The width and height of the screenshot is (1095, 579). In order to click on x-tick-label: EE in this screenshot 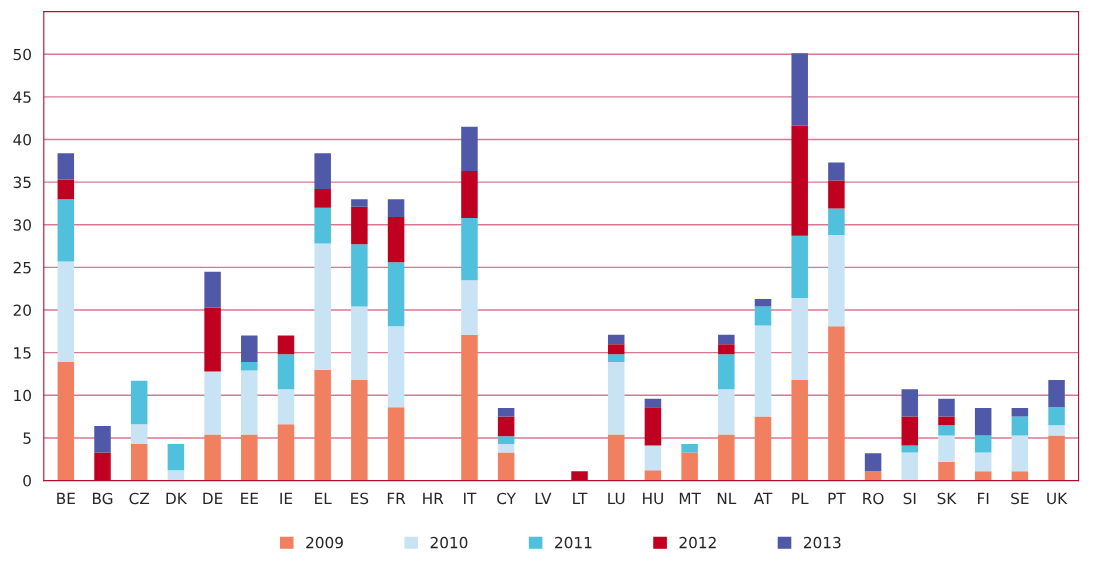, I will do `click(249, 498)`.